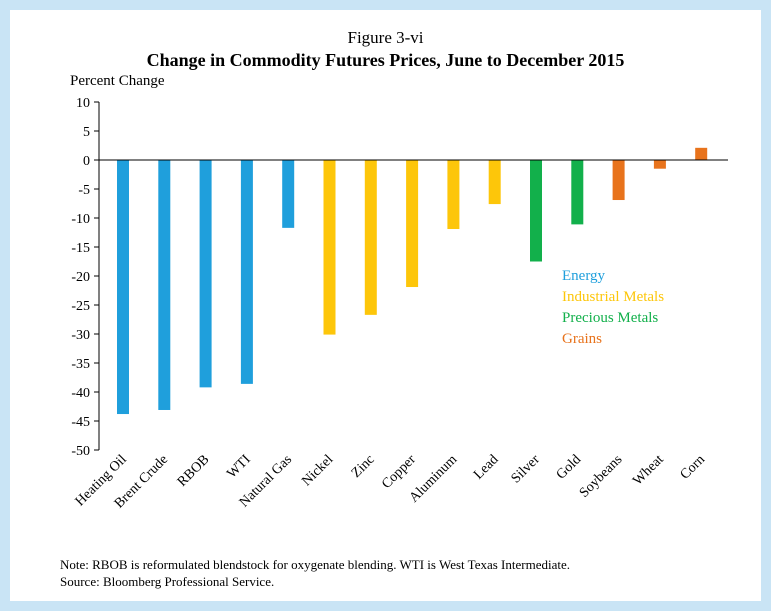 The image size is (771, 611). I want to click on legend-entry: Precious Metals, so click(610, 318).